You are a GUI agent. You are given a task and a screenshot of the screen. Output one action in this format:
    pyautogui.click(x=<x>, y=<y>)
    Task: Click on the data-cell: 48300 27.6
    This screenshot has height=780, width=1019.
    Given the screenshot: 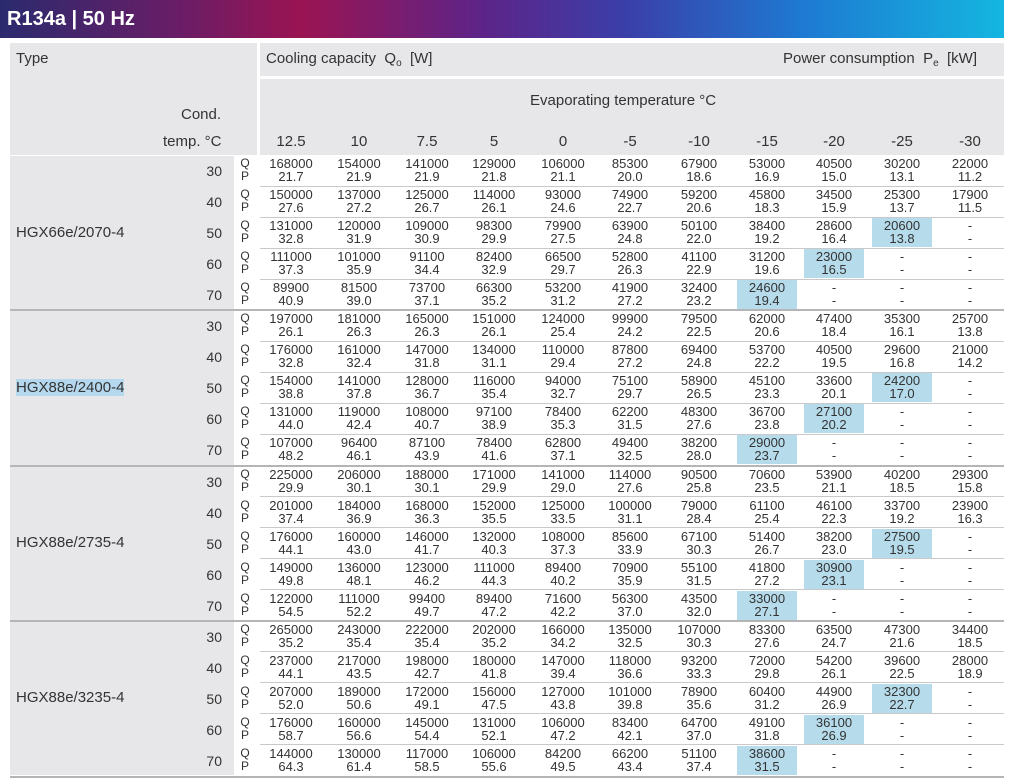 What is the action you would take?
    pyautogui.click(x=699, y=418)
    